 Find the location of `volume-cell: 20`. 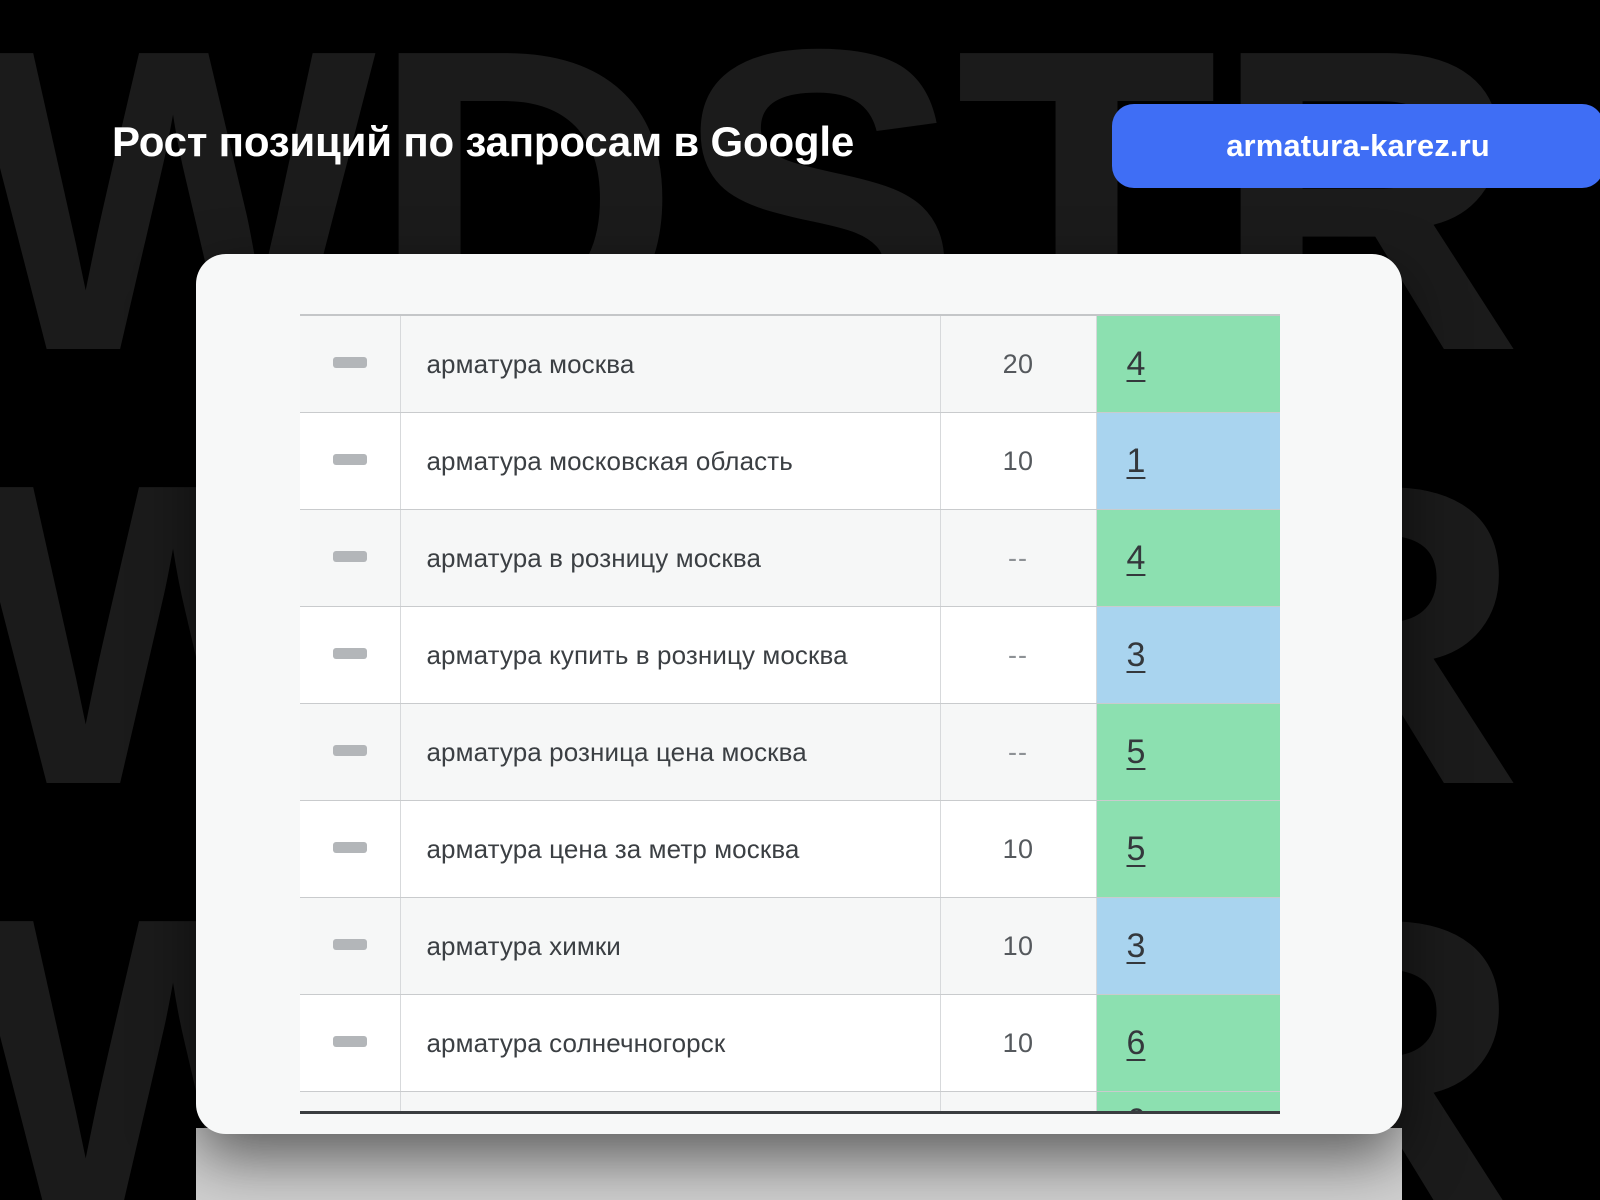

volume-cell: 20 is located at coordinates (1018, 364).